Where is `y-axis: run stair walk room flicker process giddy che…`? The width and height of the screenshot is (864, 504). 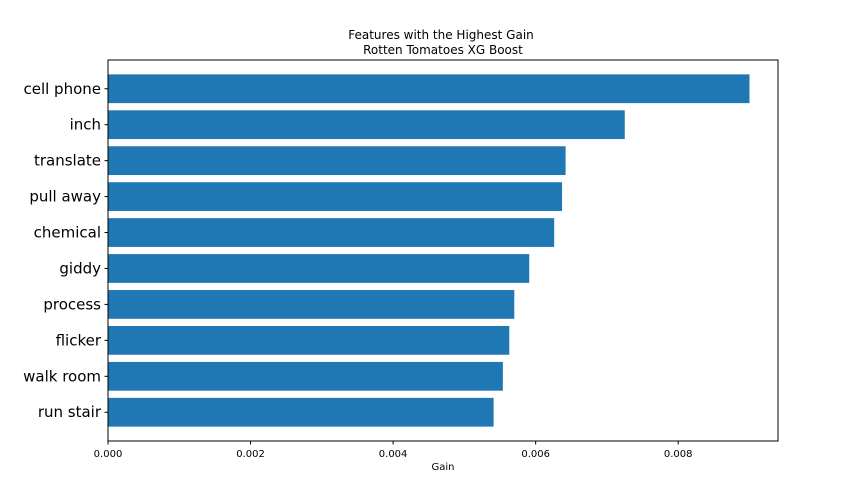 y-axis: run stair walk room flicker process giddy che… is located at coordinates (65, 250).